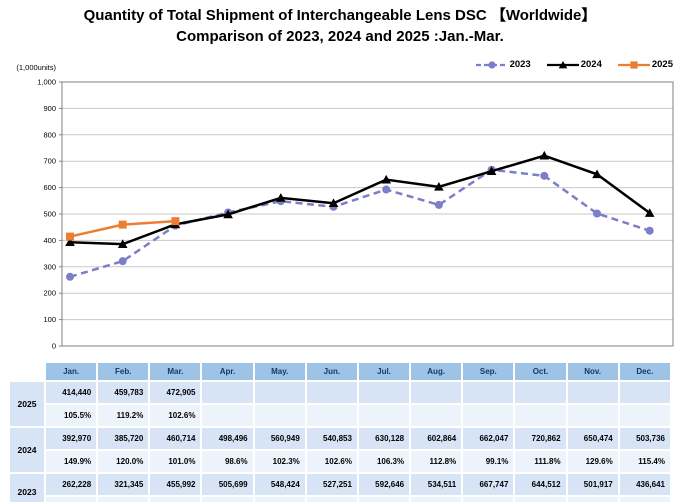 This screenshot has width=680, height=502. What do you see at coordinates (436, 461) in the screenshot?
I see `yoy-cell: 112.8%` at bounding box center [436, 461].